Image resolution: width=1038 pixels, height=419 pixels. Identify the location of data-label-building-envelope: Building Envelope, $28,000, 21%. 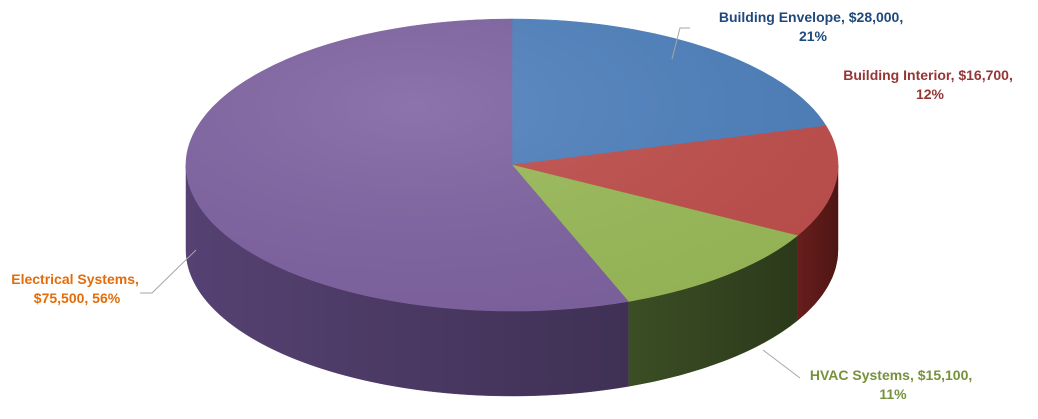
(813, 26).